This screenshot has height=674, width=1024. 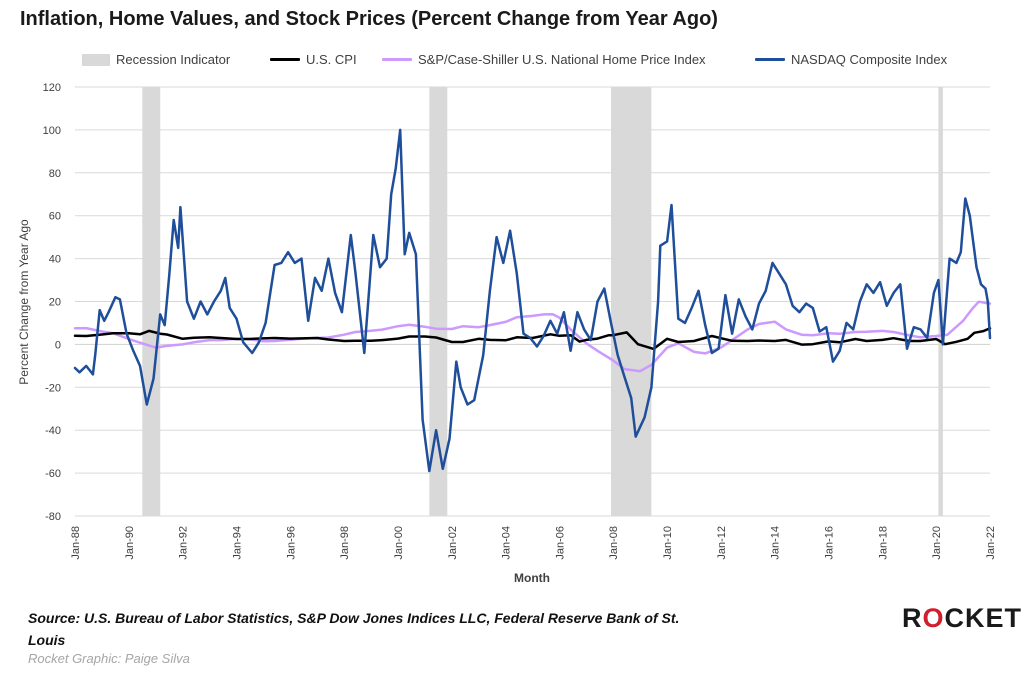 I want to click on x-tick-label: Jan-12, so click(x=722, y=543).